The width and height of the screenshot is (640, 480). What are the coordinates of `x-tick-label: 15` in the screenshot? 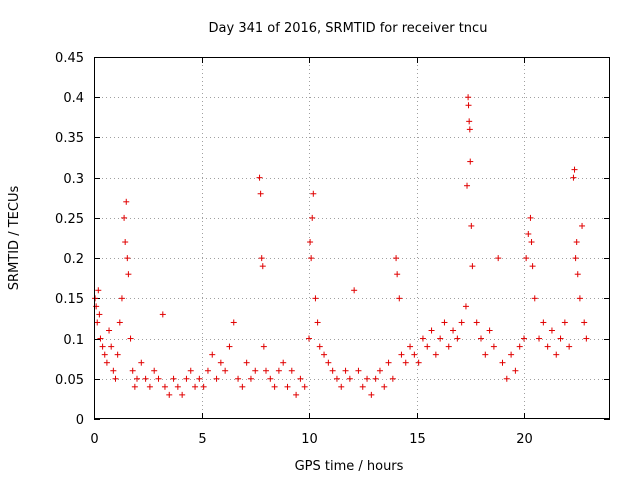 It's located at (417, 439).